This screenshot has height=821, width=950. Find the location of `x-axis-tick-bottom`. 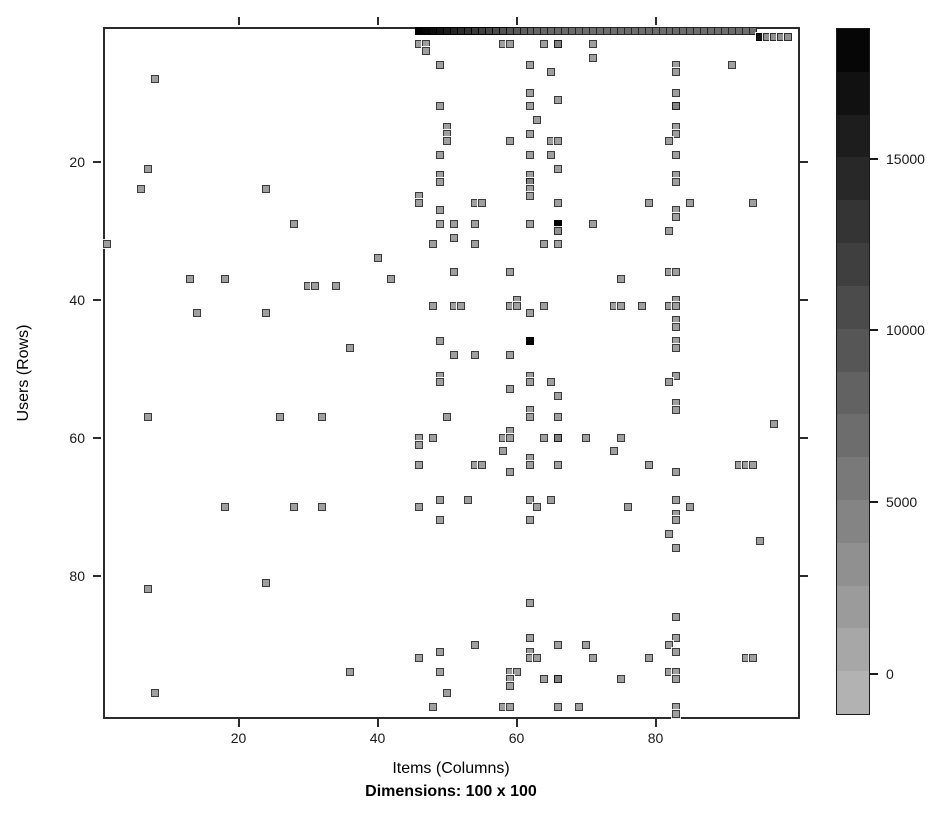

x-axis-tick-bottom is located at coordinates (655, 723).